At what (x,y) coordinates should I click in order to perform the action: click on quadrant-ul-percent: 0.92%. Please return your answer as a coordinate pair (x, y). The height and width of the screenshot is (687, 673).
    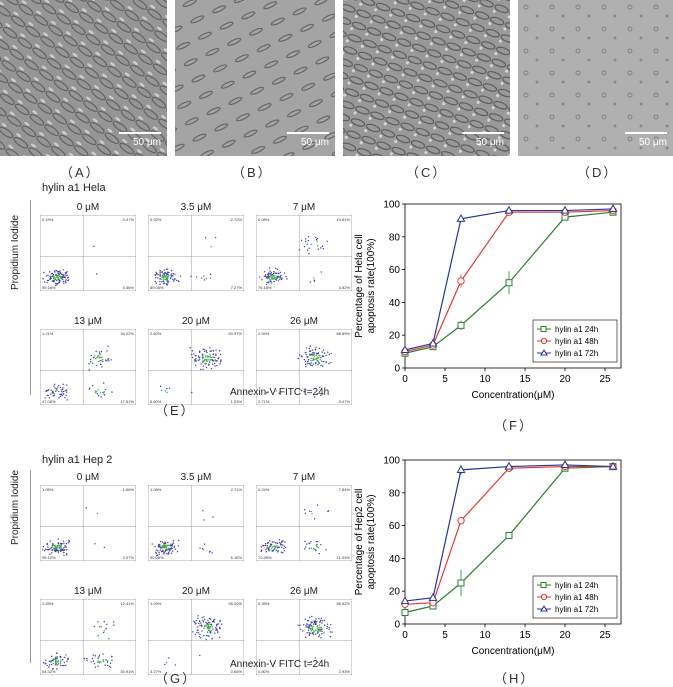
    Looking at the image, I should click on (156, 219).